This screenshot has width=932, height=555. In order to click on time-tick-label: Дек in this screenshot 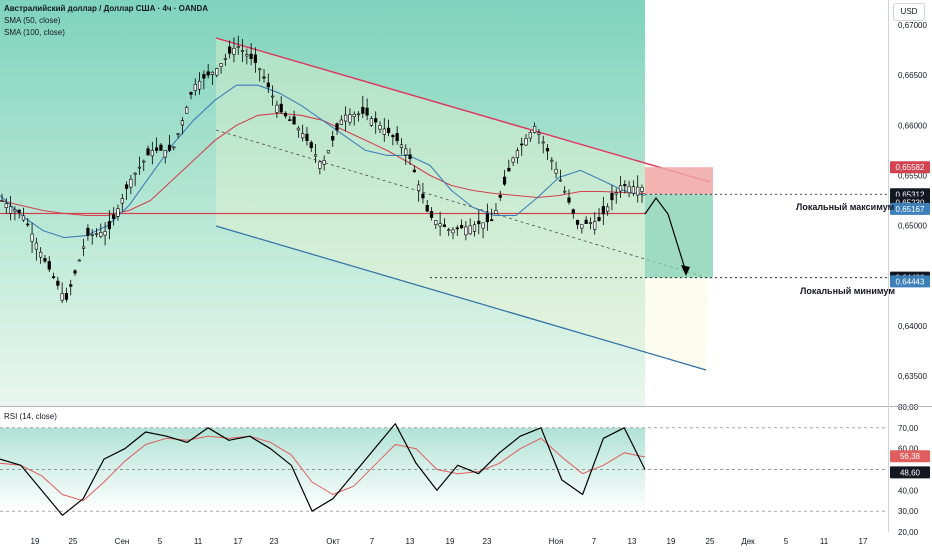, I will do `click(748, 541)`.